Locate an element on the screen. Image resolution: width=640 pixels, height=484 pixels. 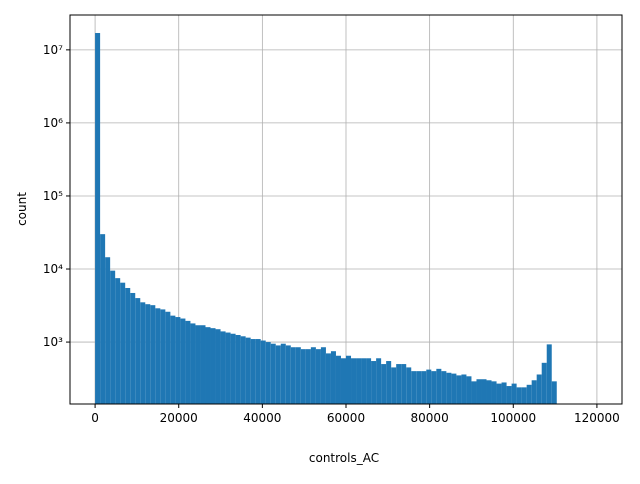
y-tick-label: 10³ is located at coordinates (53, 342).